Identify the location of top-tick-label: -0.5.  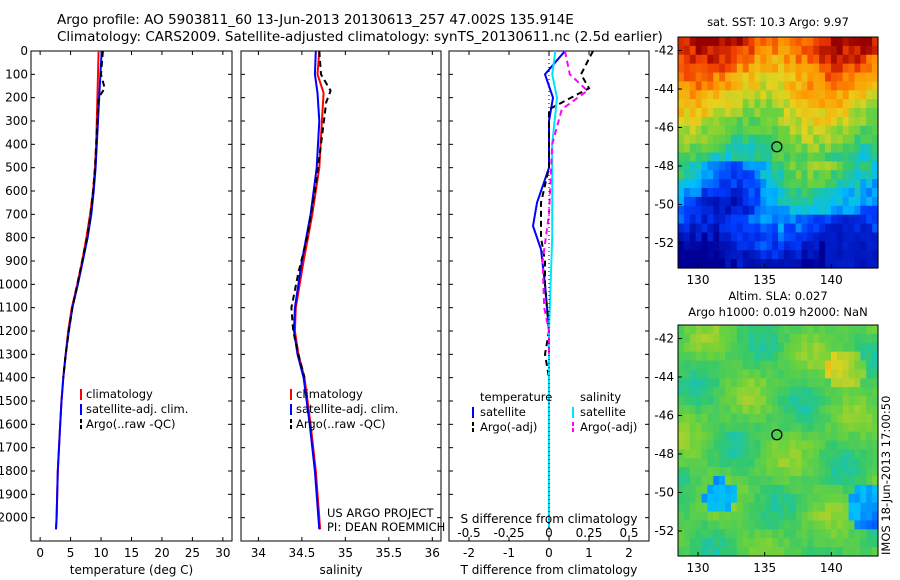
(468, 533).